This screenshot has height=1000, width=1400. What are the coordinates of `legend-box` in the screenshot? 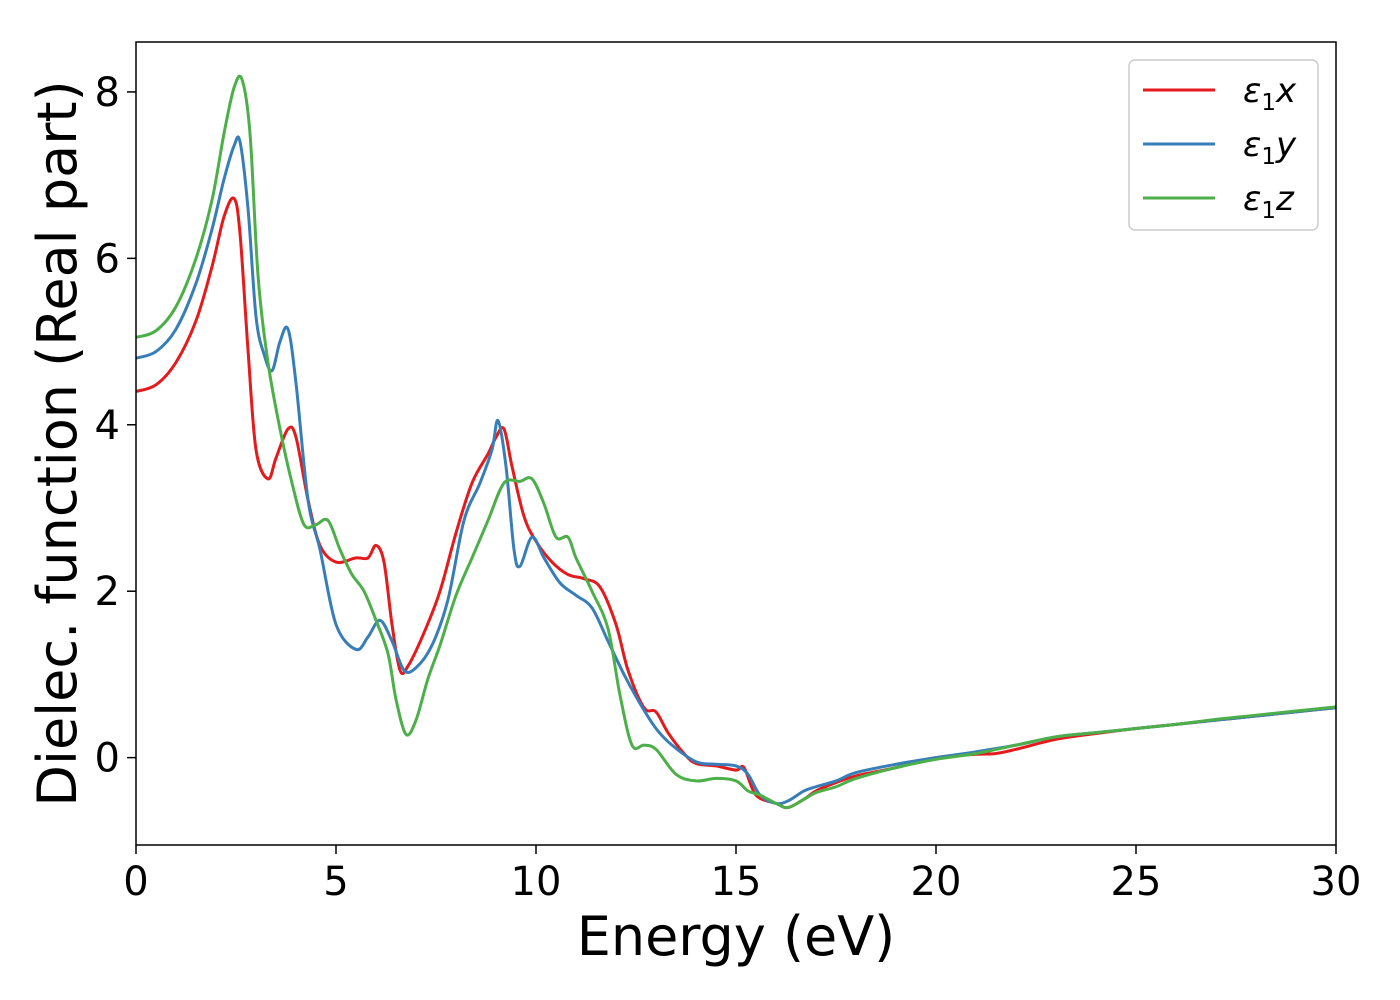 It's located at (1223, 145).